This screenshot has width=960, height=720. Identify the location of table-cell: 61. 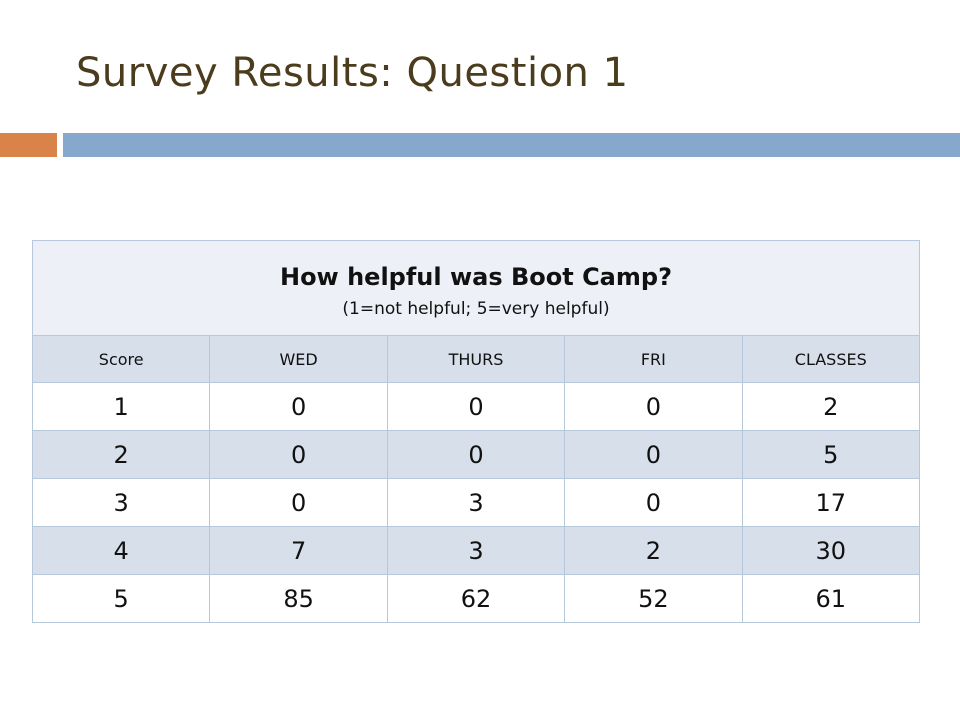
(831, 598).